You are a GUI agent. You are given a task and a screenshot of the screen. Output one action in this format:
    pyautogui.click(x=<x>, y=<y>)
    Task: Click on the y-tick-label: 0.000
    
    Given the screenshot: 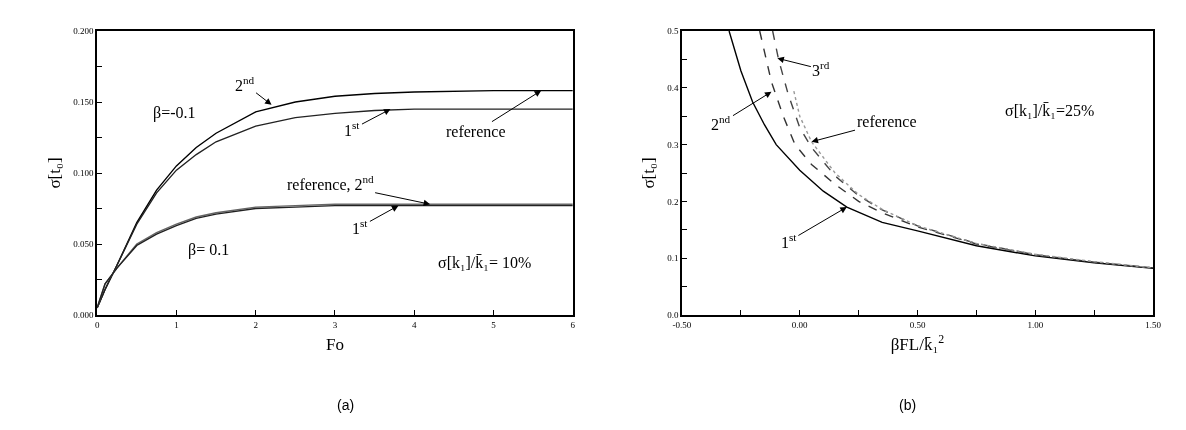 What is the action you would take?
    pyautogui.click(x=84, y=315)
    